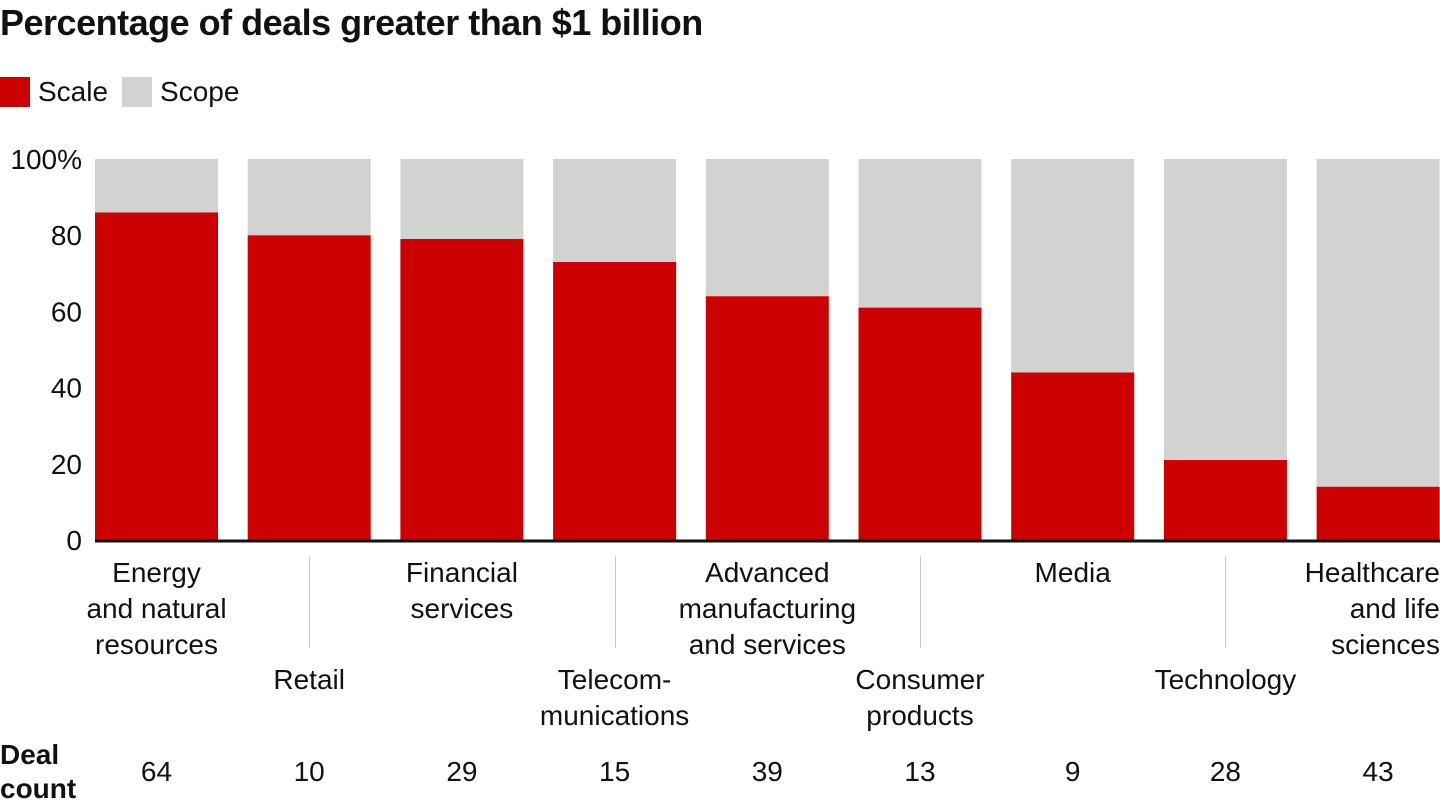 The height and width of the screenshot is (810, 1440). I want to click on legend: Scale Scope, so click(126, 92).